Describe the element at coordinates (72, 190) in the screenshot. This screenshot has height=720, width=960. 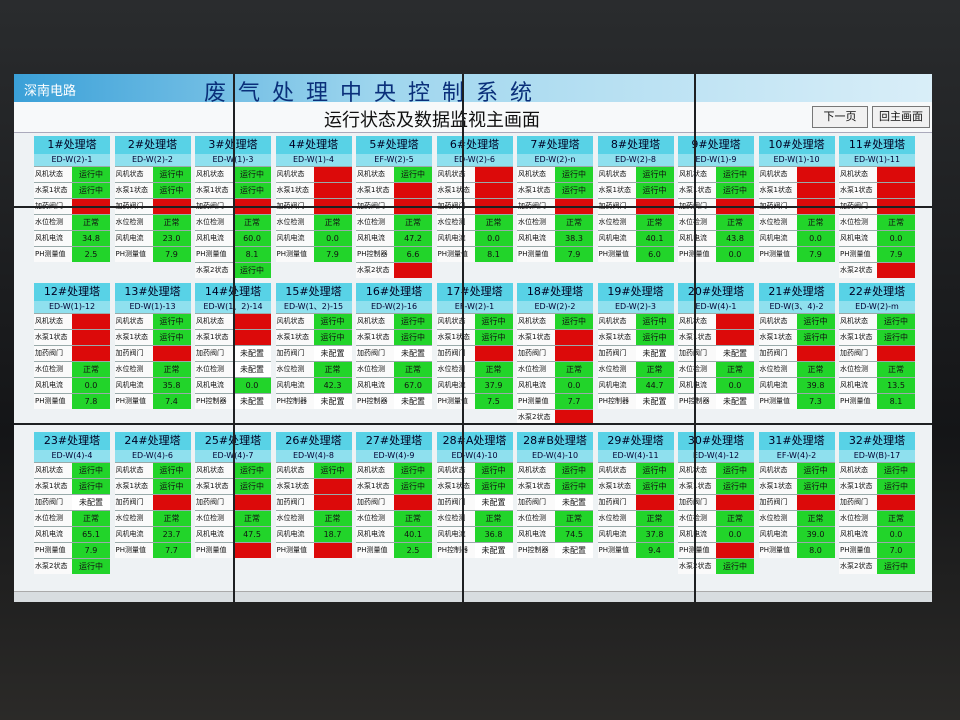
I see `status-row: 水泵1状态运行中` at that location.